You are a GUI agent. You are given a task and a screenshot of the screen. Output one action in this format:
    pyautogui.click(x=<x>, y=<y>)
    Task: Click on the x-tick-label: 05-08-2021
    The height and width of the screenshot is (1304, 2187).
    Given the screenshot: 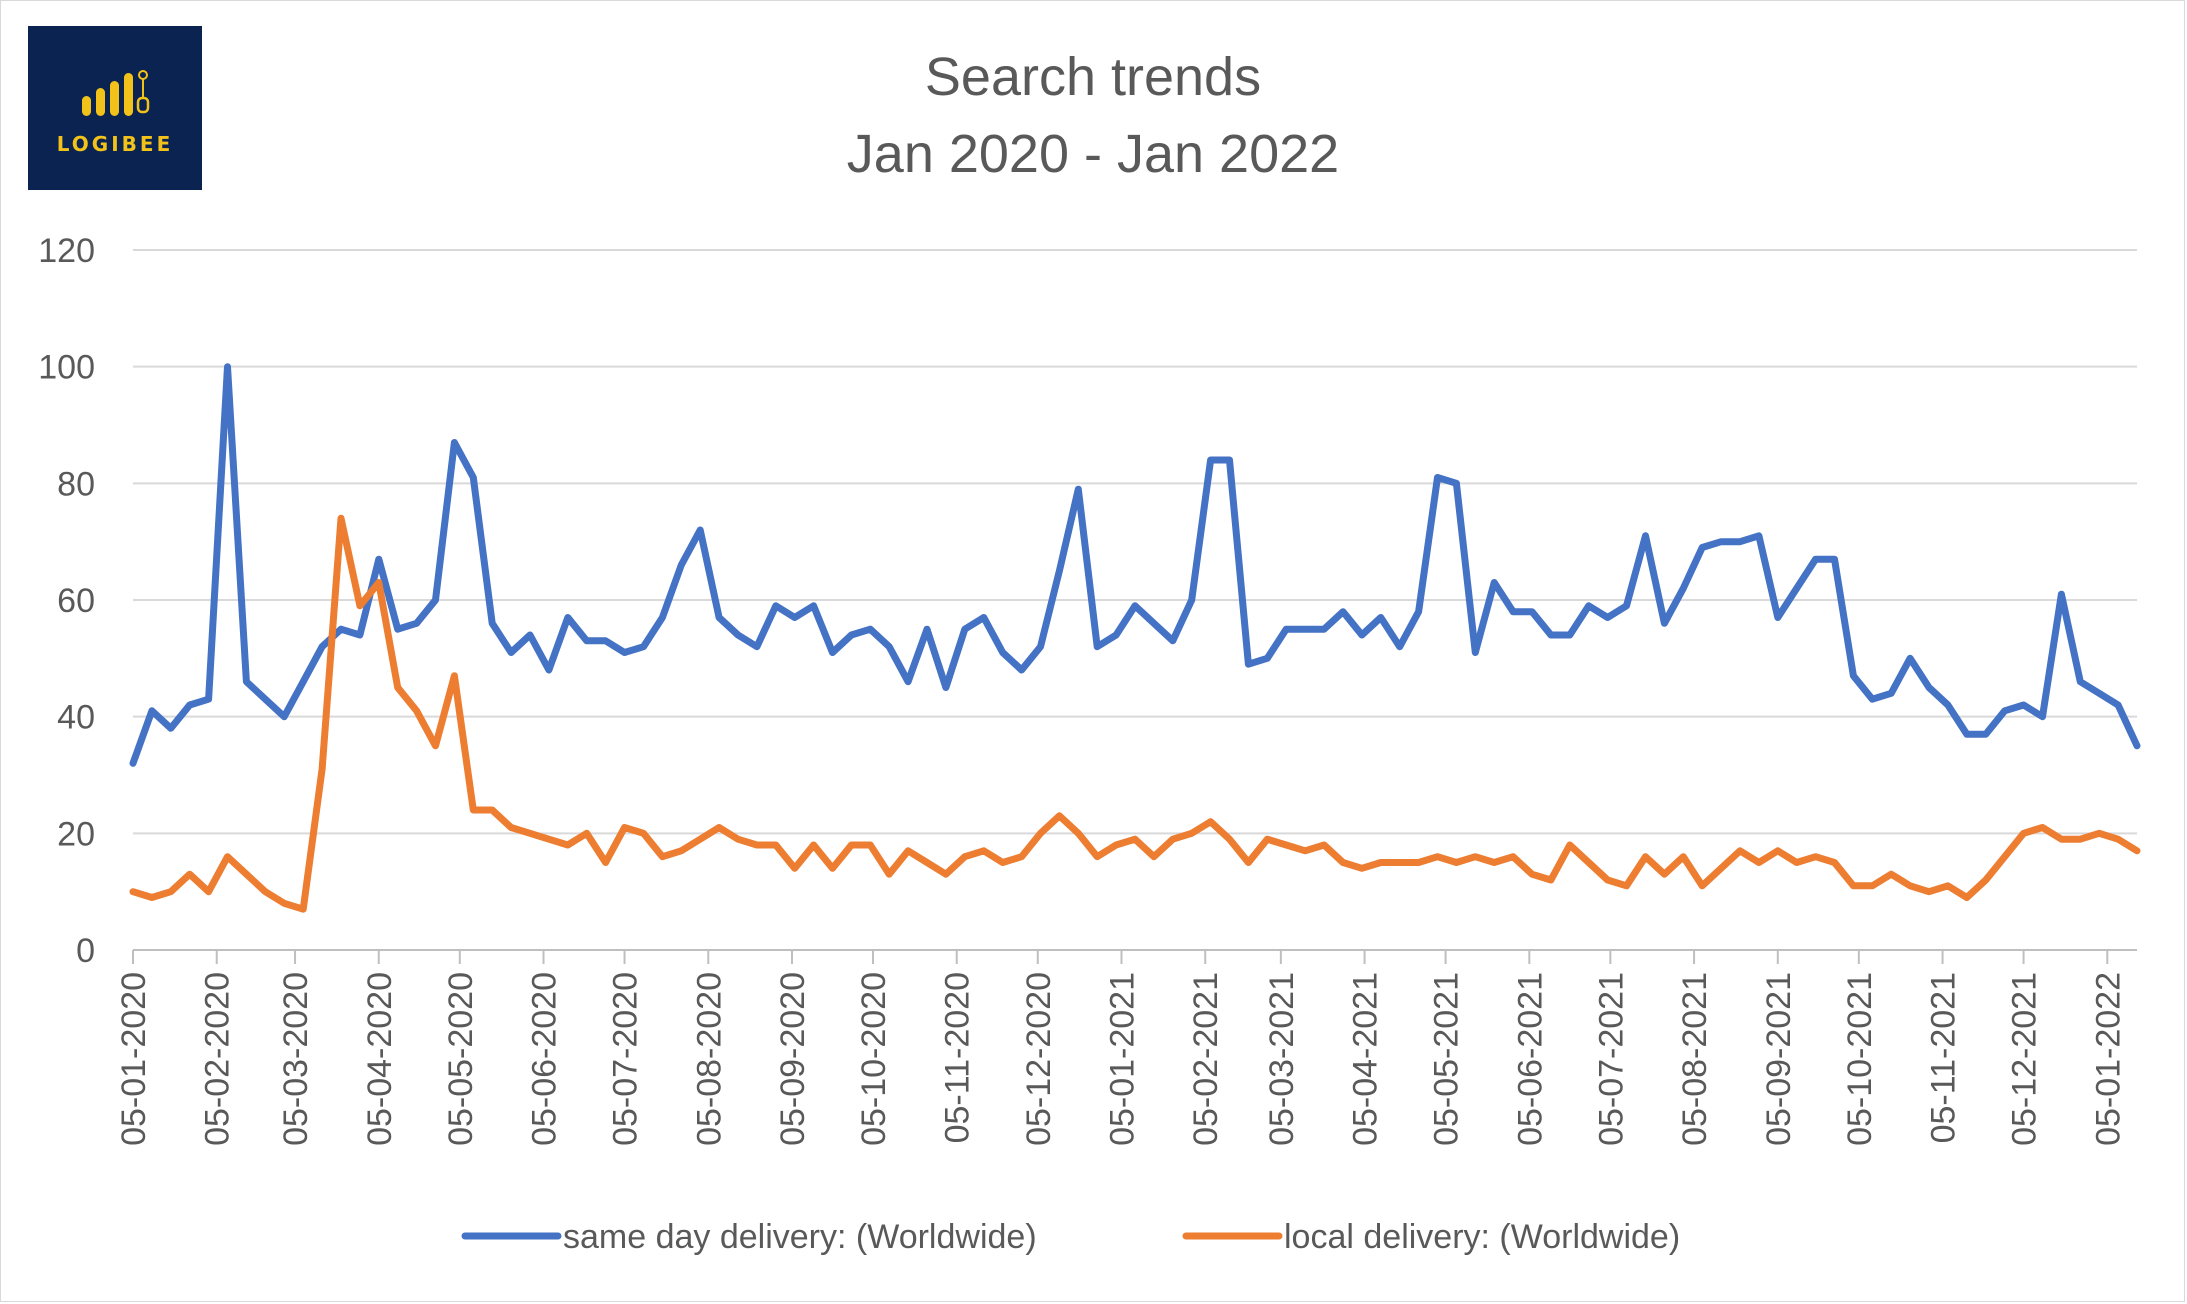 What is the action you would take?
    pyautogui.click(x=1695, y=1059)
    